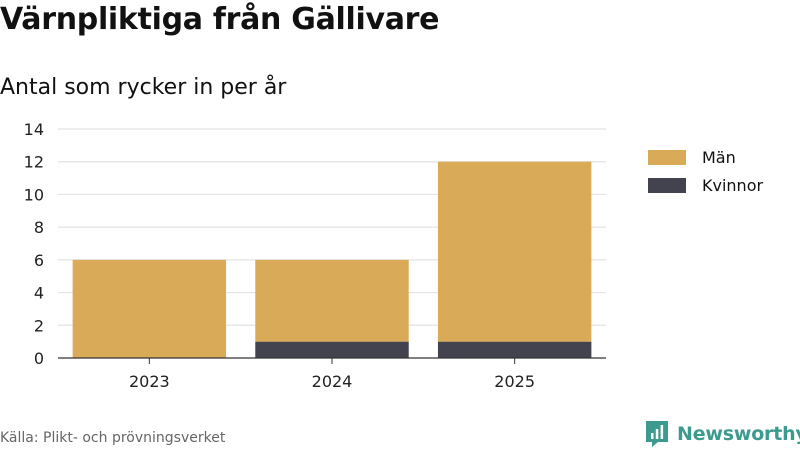 The image size is (800, 450). I want to click on bar-män-2023, so click(149, 308).